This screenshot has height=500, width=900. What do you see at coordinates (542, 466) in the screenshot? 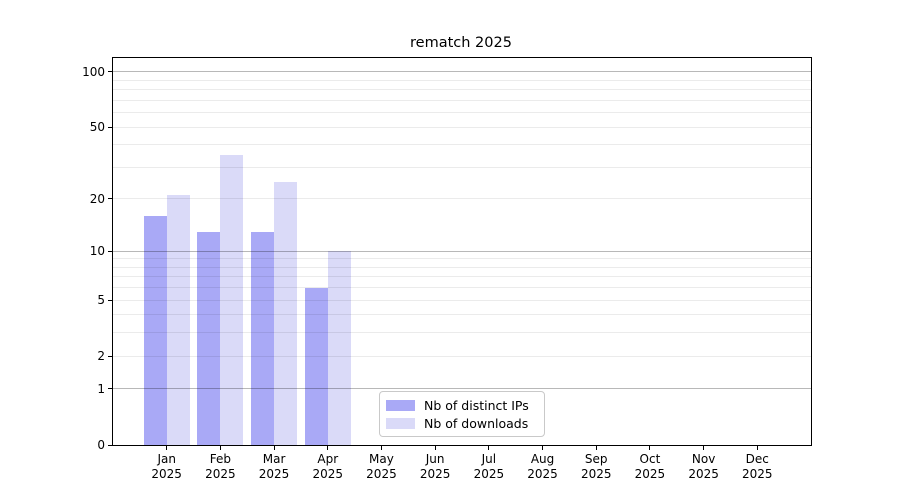
I see `x-tick-label: Aug 2025` at bounding box center [542, 466].